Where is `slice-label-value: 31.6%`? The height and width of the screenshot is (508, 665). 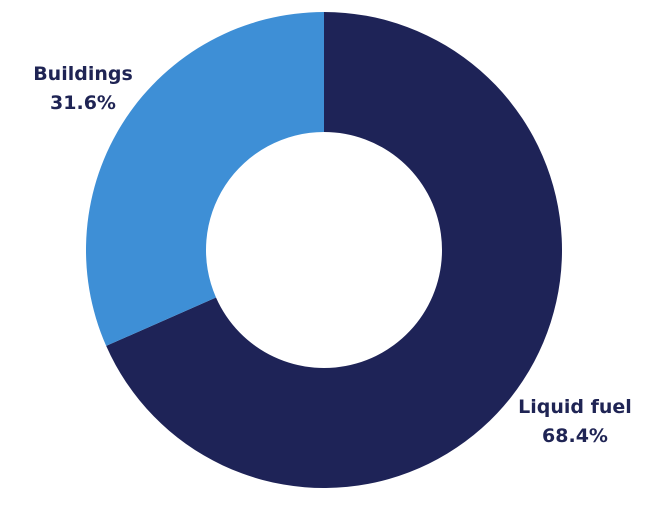 slice-label-value: 31.6% is located at coordinates (83, 103).